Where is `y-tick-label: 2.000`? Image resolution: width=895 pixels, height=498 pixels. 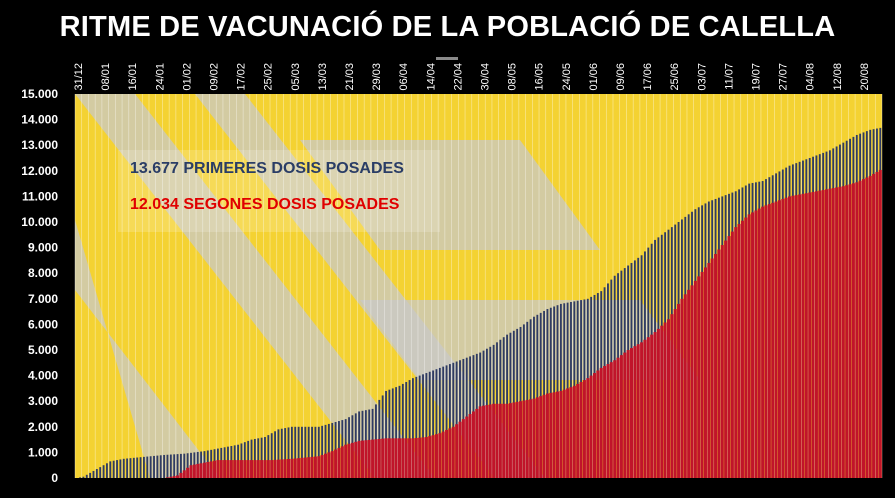 y-tick-label: 2.000 is located at coordinates (43, 427).